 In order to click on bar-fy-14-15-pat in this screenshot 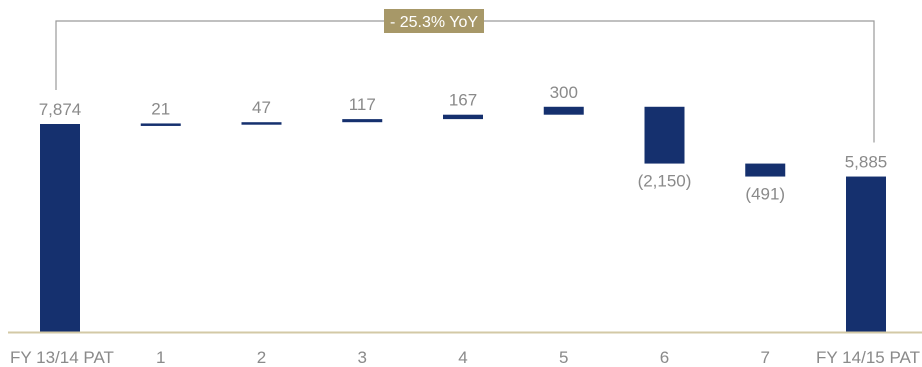, I will do `click(866, 254)`.